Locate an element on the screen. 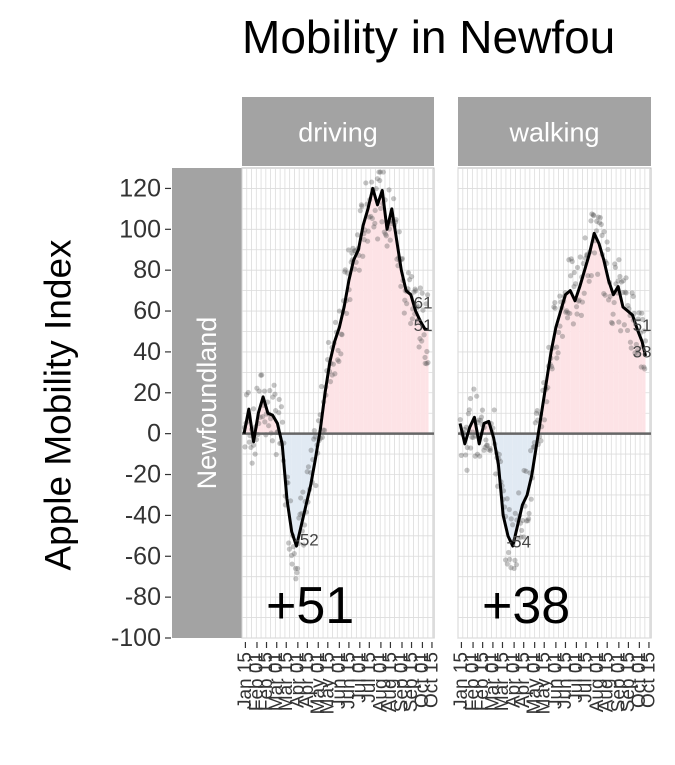  x-tick-label: Oct 01 is located at coordinates (422, 680).